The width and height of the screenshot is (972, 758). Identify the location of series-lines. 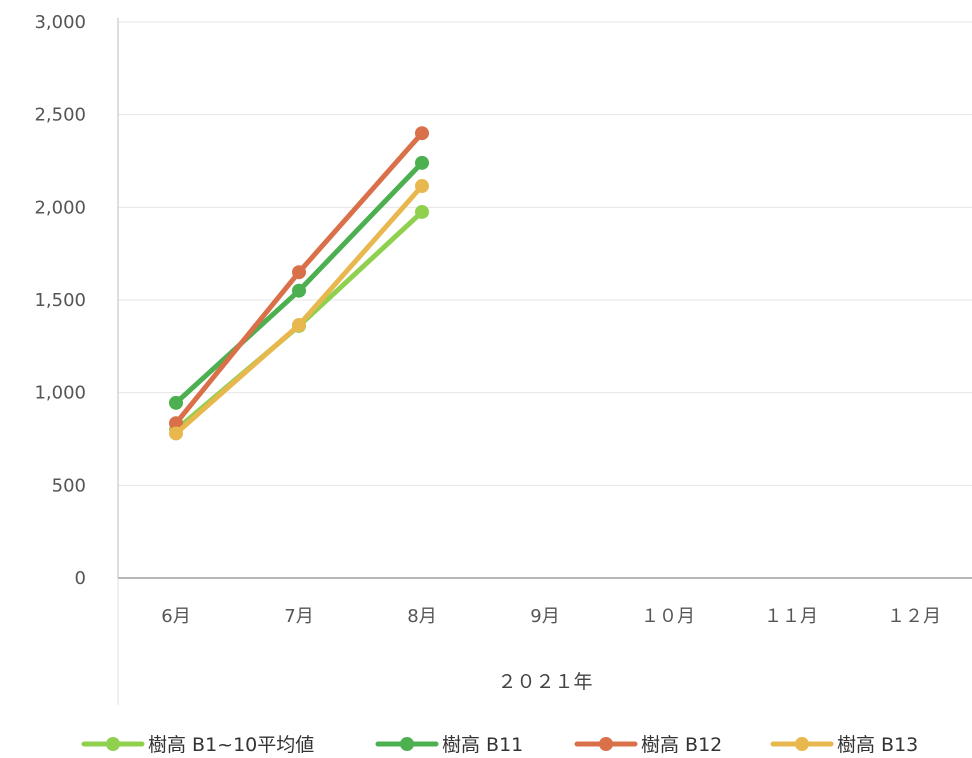
(299, 283).